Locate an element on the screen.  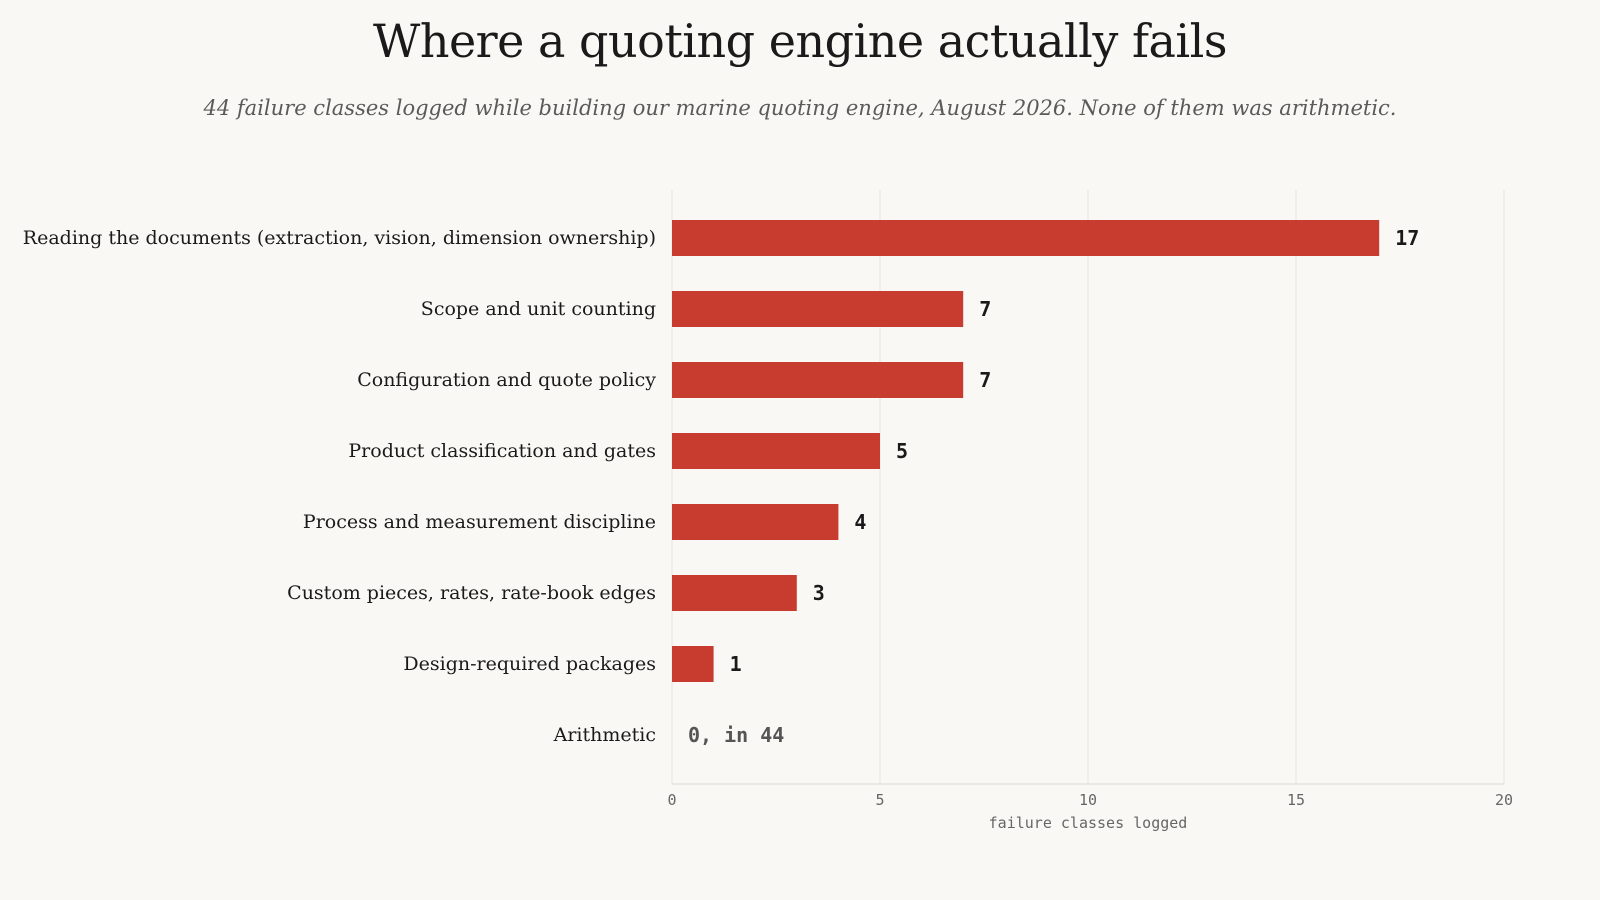
category-label: Custom pieces, rates, rate-book edges is located at coordinates (471, 593).